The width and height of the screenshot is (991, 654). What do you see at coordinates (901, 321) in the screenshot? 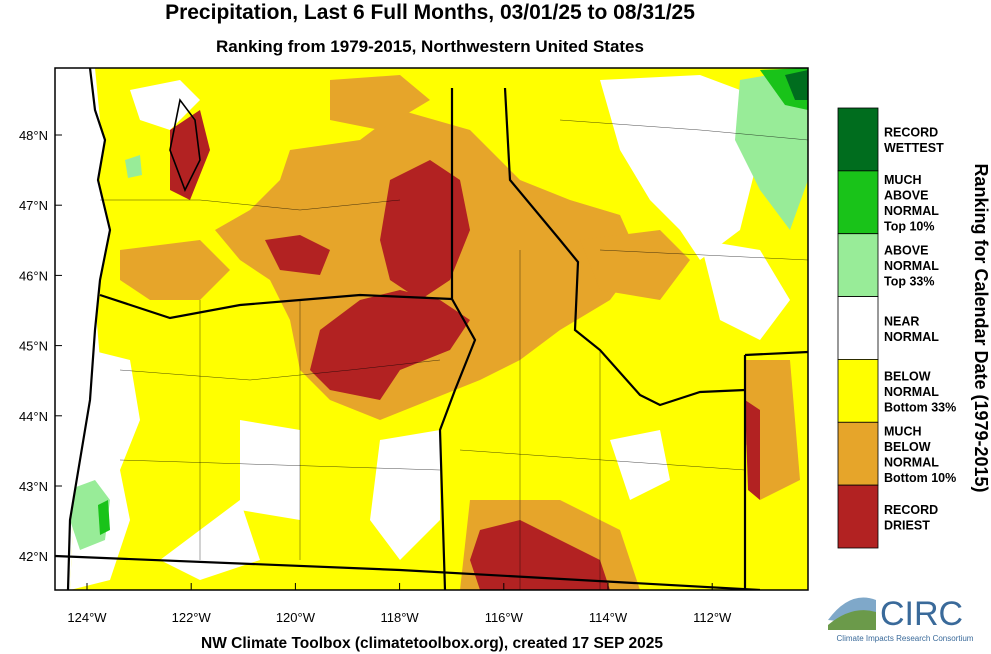
I see `legend-label: NEAR` at bounding box center [901, 321].